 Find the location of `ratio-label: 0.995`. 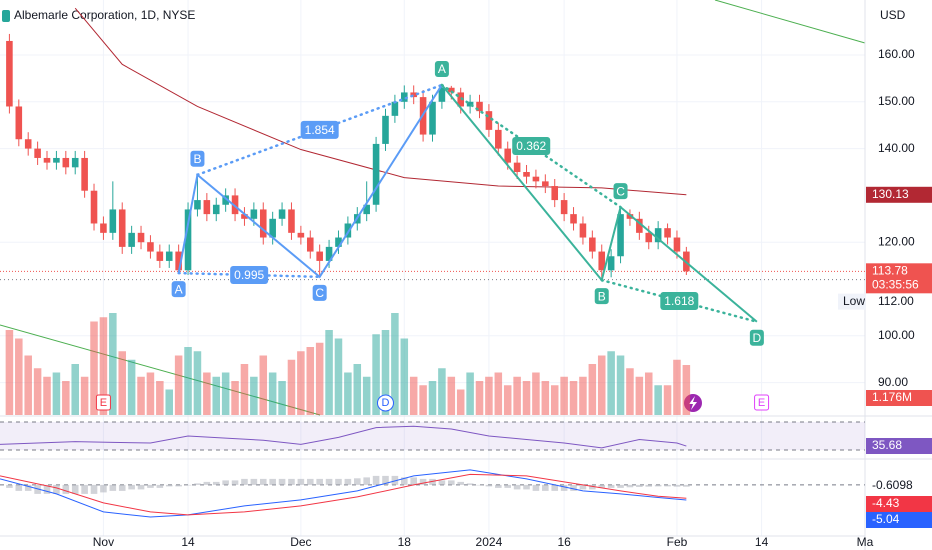

ratio-label: 0.995 is located at coordinates (249, 275).